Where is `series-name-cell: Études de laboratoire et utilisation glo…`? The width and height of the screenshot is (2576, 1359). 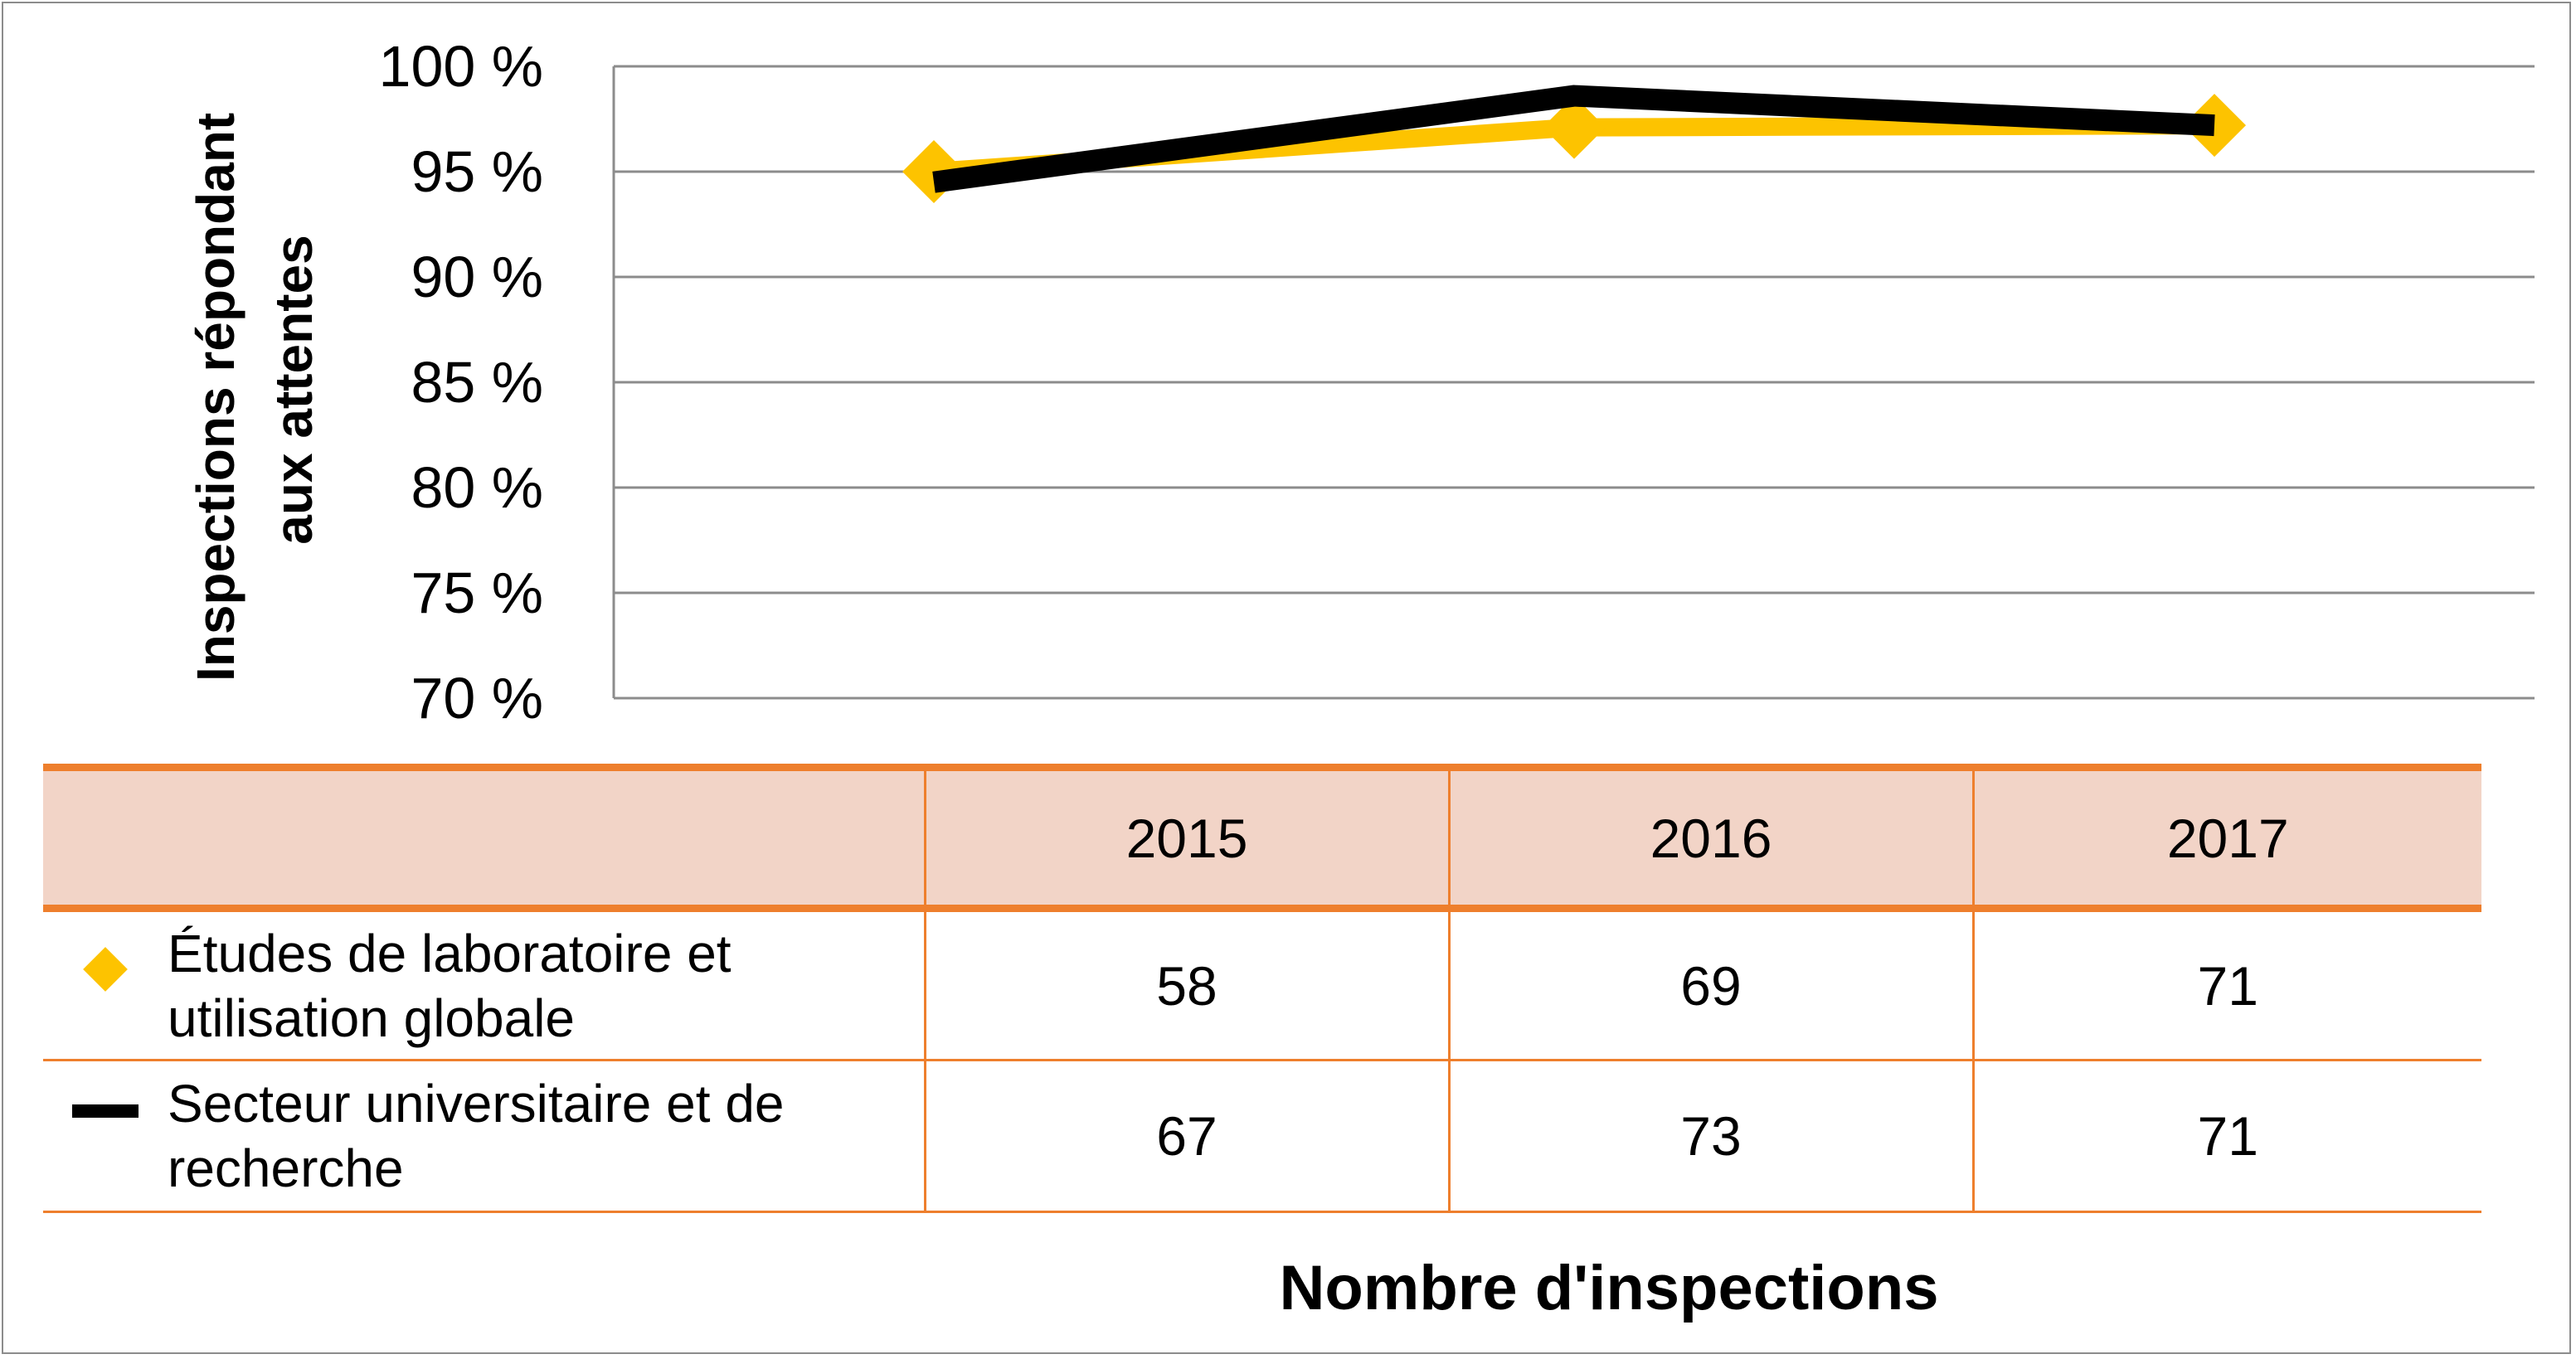 series-name-cell: Études de laboratoire et utilisation glo… is located at coordinates (484, 984).